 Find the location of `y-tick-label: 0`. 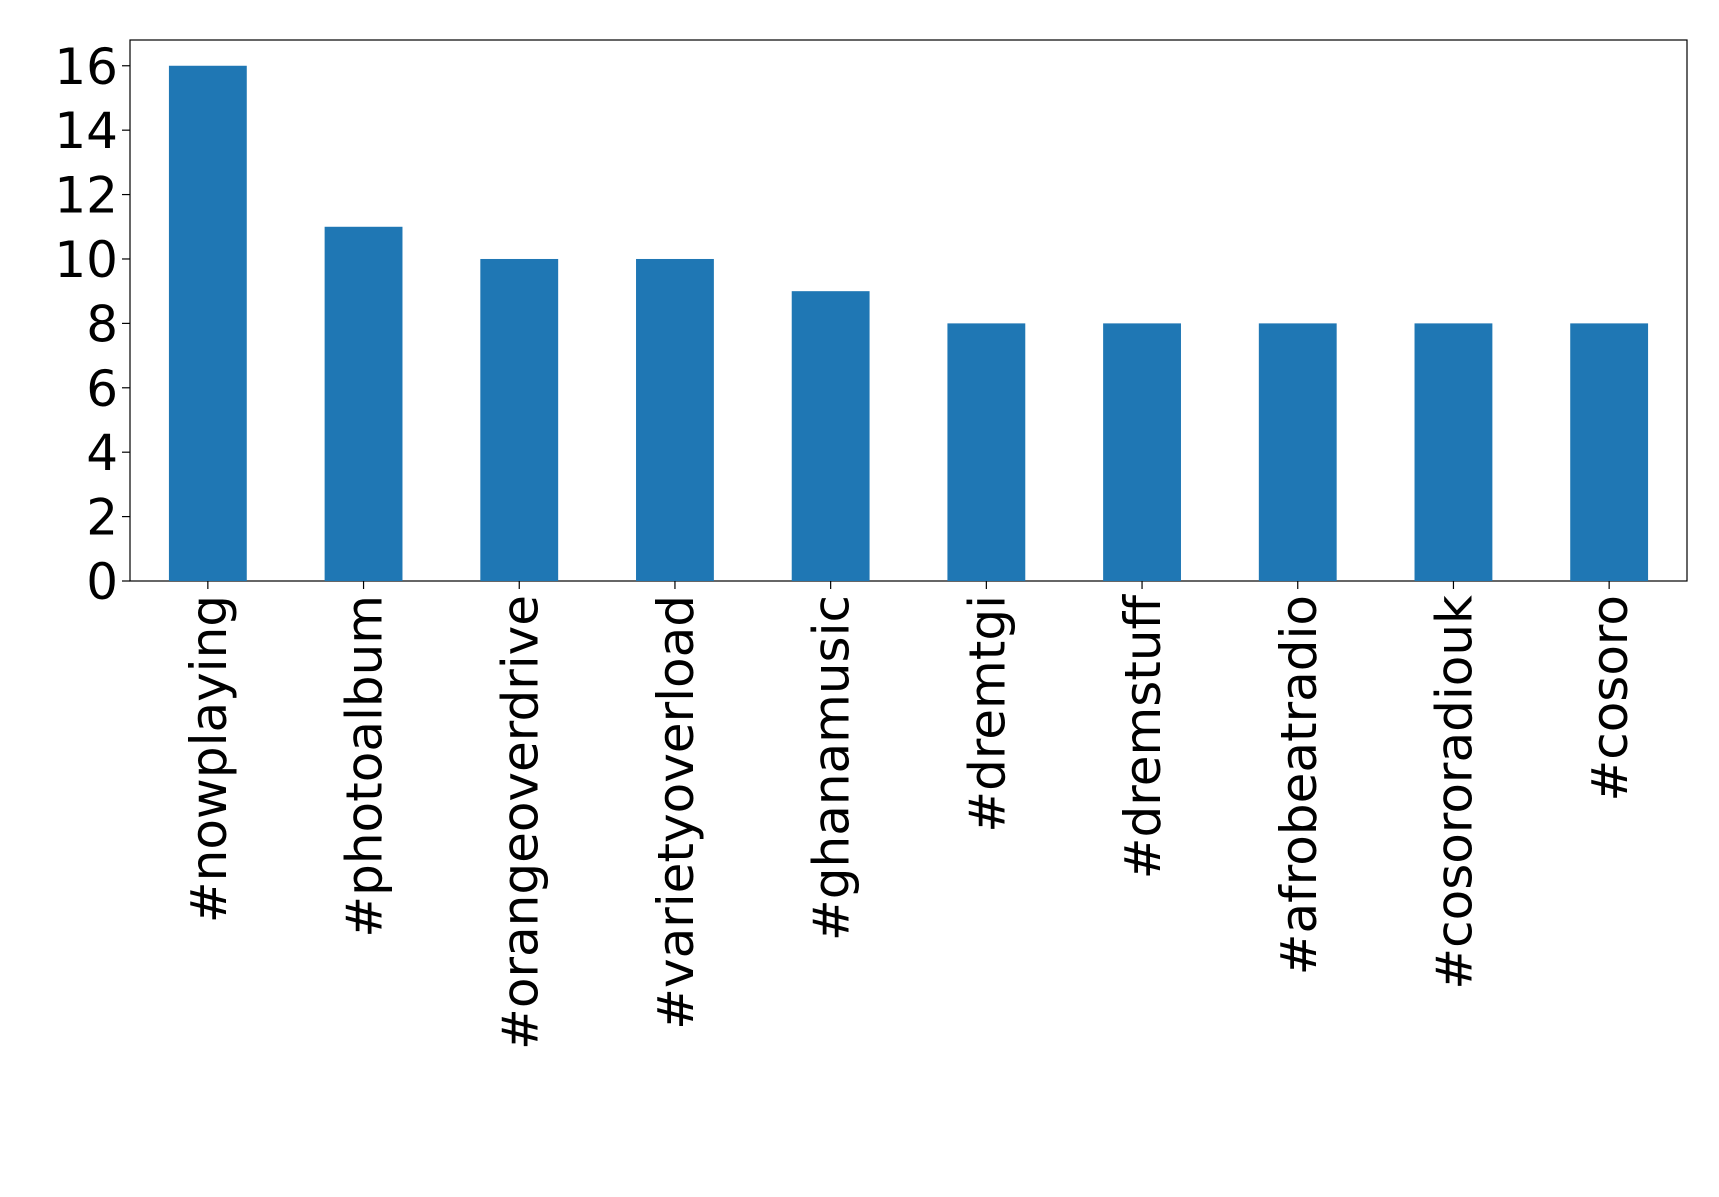

y-tick-label: 0 is located at coordinates (102, 582).